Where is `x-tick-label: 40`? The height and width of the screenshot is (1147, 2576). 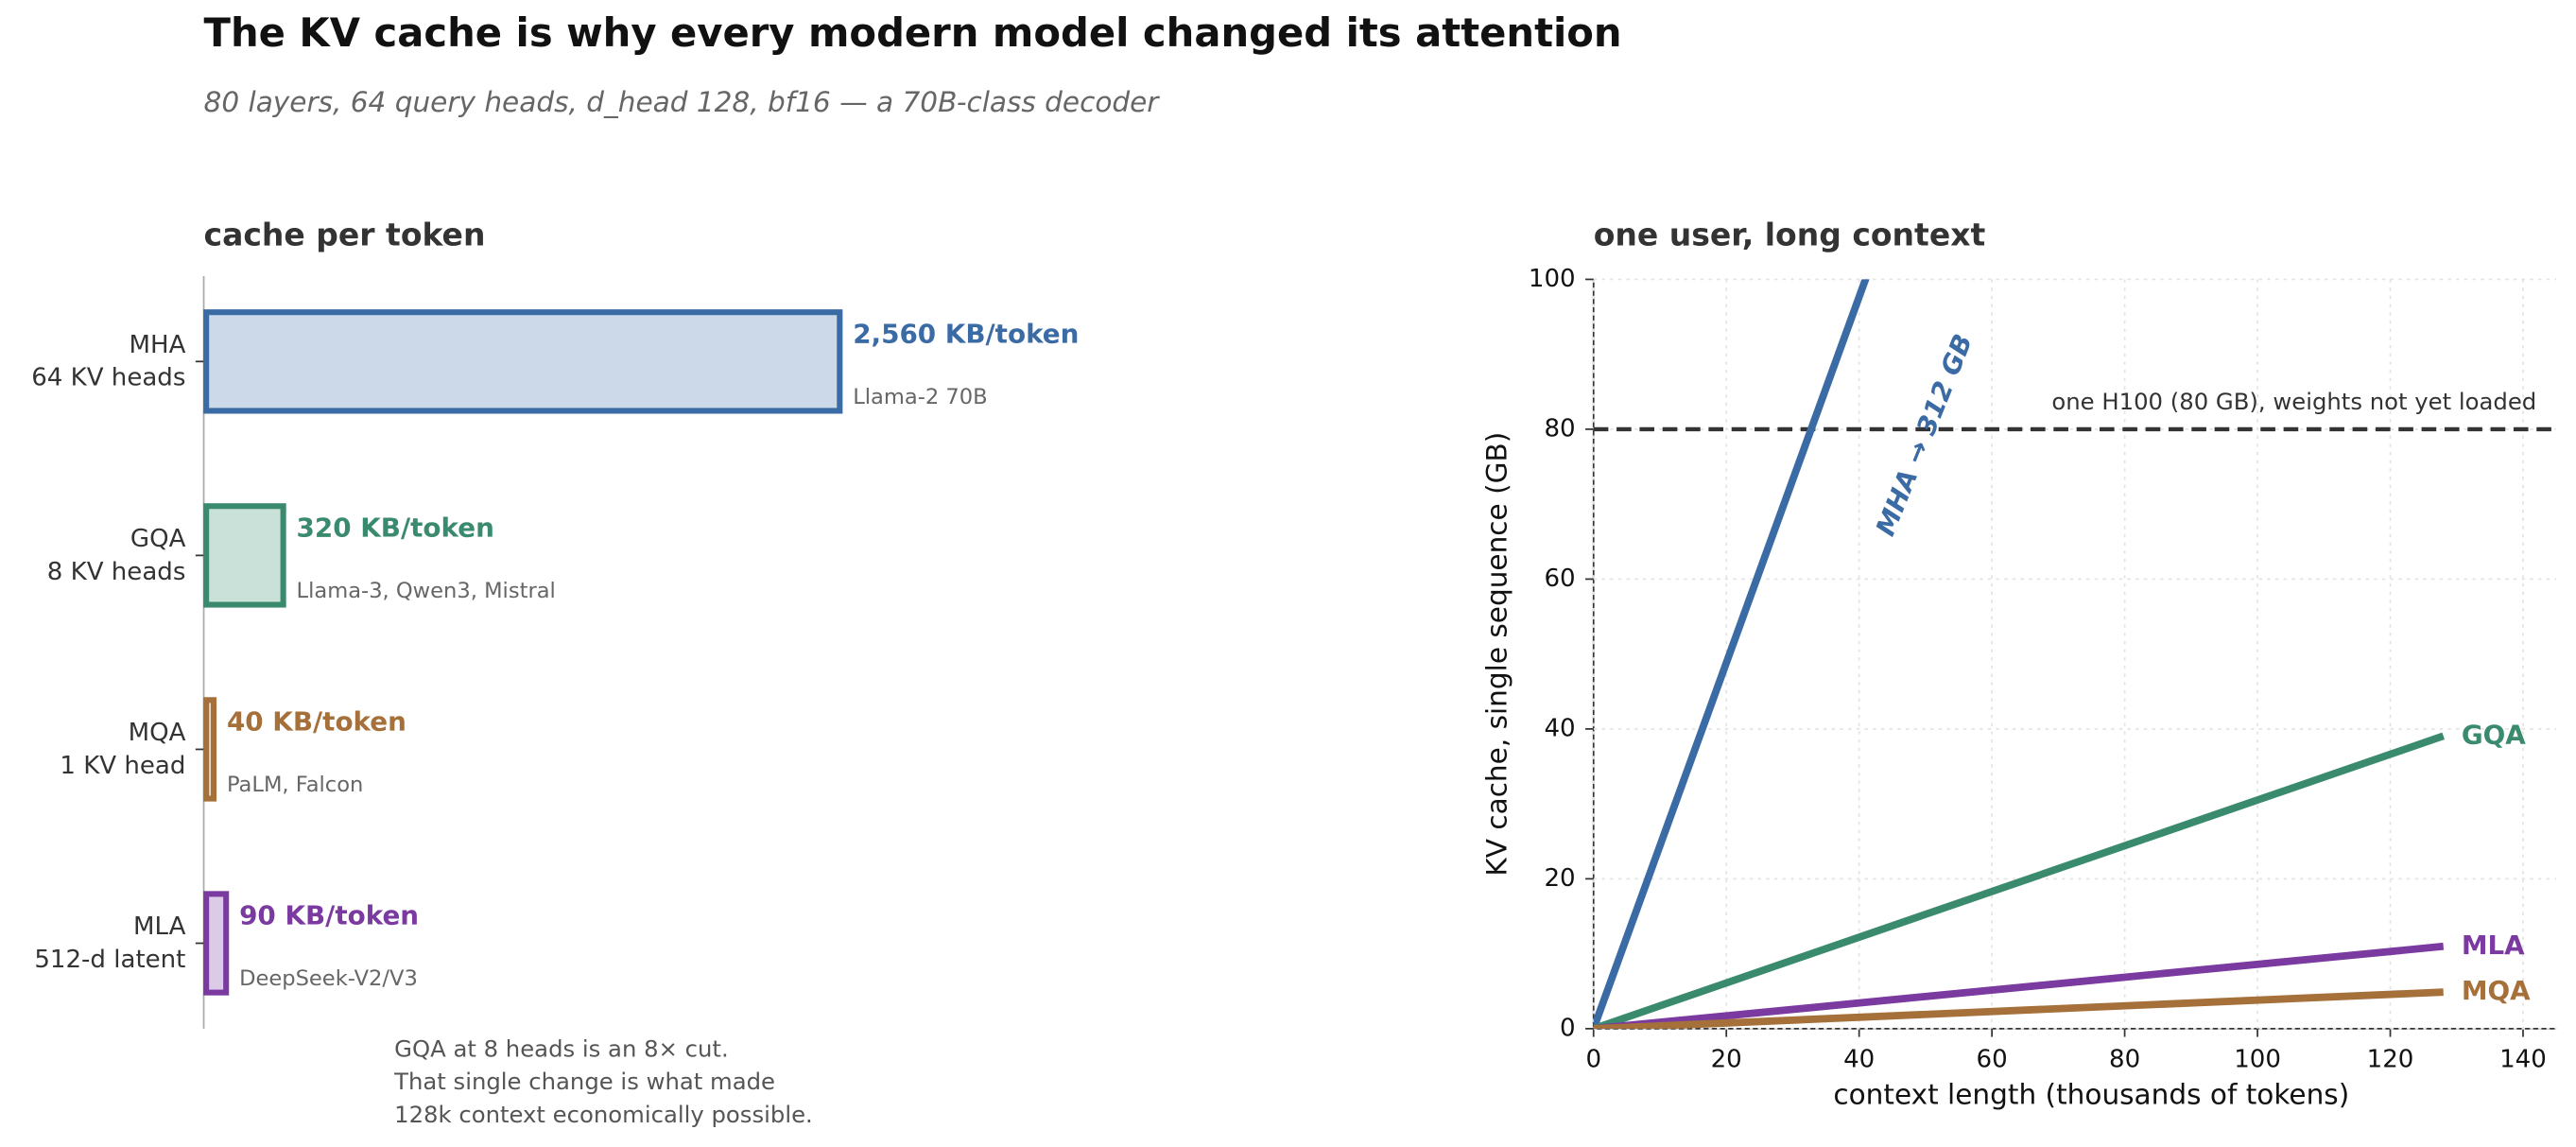 x-tick-label: 40 is located at coordinates (1859, 1059).